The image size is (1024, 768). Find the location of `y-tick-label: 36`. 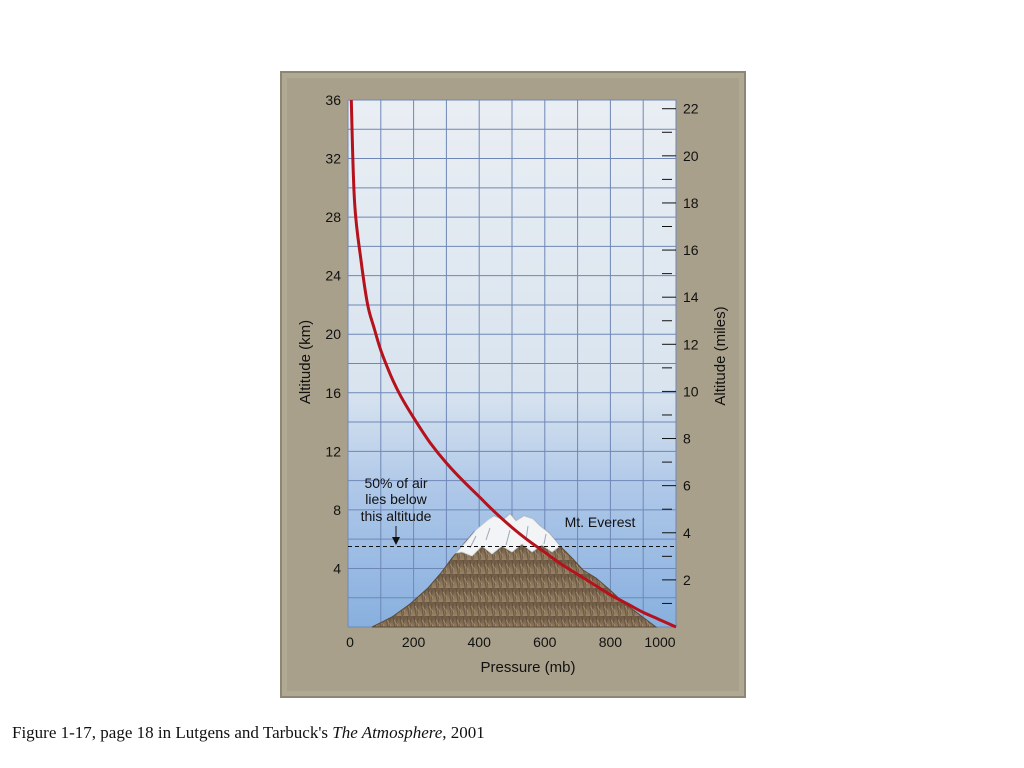

y-tick-label: 36 is located at coordinates (333, 100).